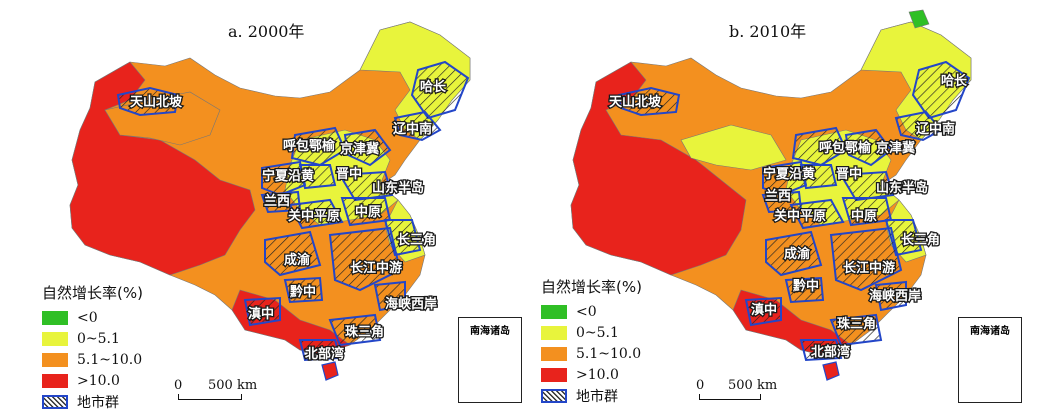  Describe the element at coordinates (266, 31) in the screenshot. I see `panel-title: a. 2000年` at that location.